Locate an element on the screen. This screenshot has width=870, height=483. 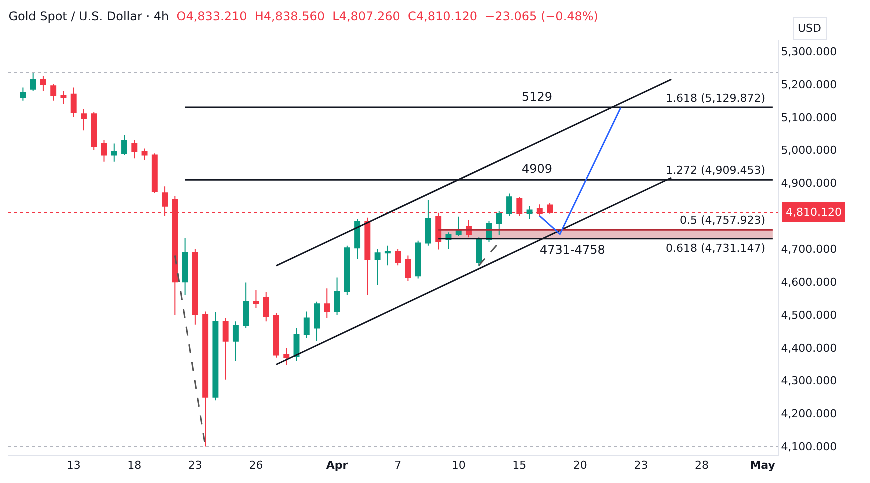
y-tick-label: 4,300.000 is located at coordinates (809, 381).